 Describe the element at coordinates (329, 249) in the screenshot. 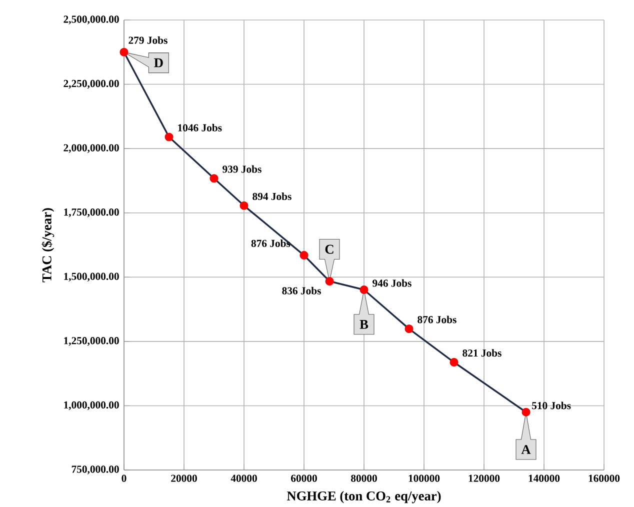

I see `annotation: C` at that location.